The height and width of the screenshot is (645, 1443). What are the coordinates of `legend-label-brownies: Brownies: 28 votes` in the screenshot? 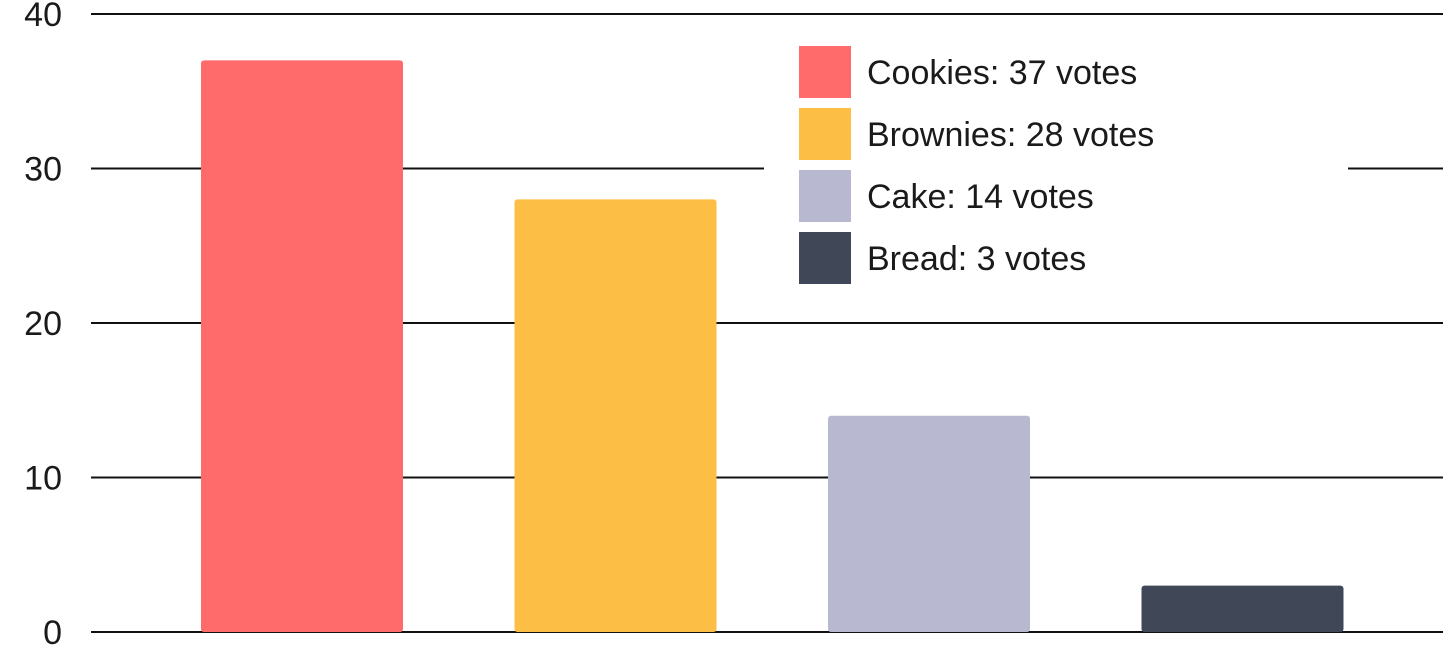 It's located at (1010, 135).